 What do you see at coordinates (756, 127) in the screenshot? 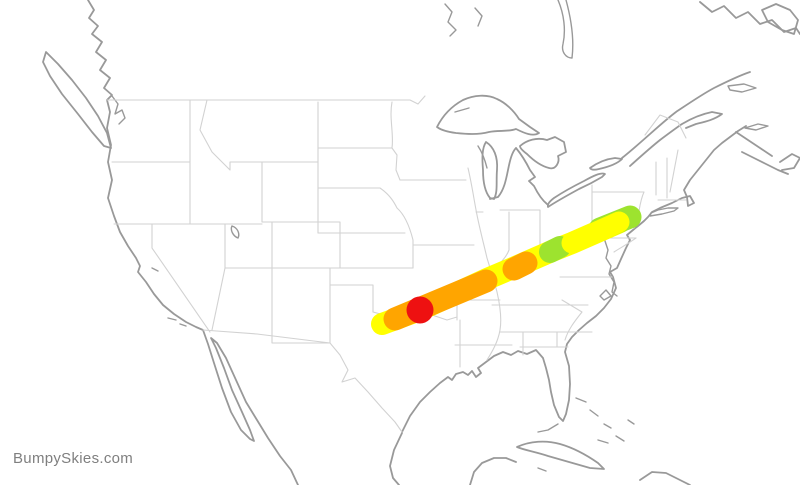
I see `prince-edward-island` at bounding box center [756, 127].